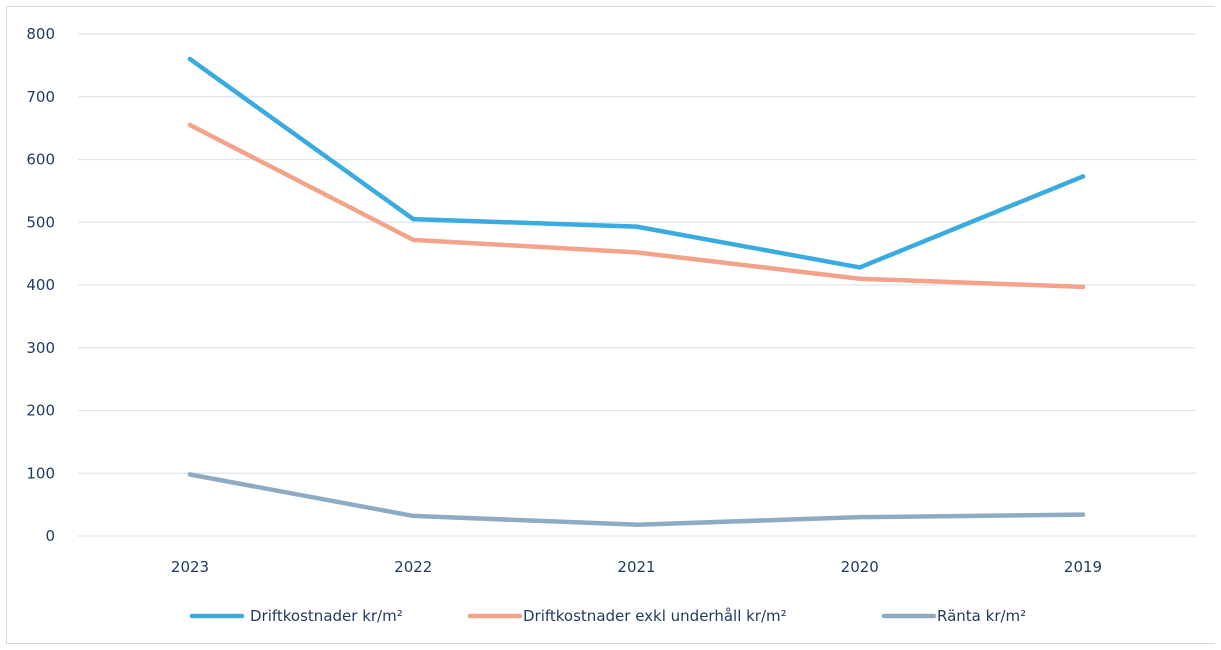 The height and width of the screenshot is (650, 1221). I want to click on legend-label-2: Driftkostnader exkl underhåll kr/m², so click(655, 616).